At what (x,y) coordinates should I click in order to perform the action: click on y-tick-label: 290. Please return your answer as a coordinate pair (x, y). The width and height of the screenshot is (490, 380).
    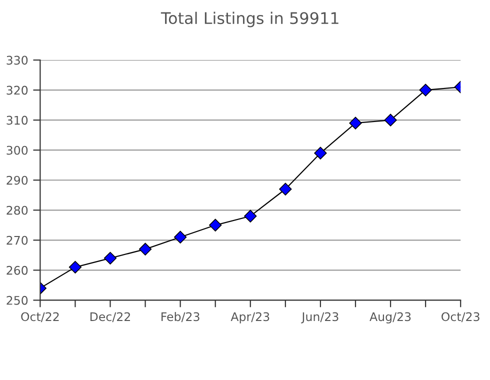
    Looking at the image, I should click on (17, 180).